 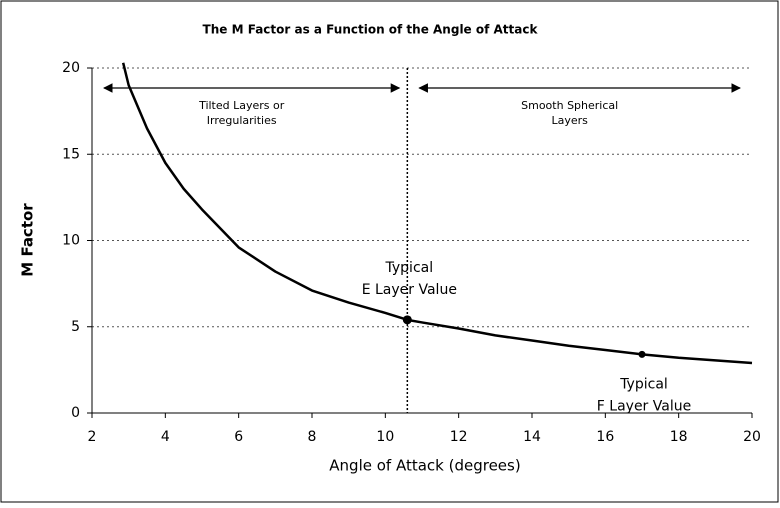 What do you see at coordinates (605, 437) in the screenshot?
I see `x-tick-label: 16` at bounding box center [605, 437].